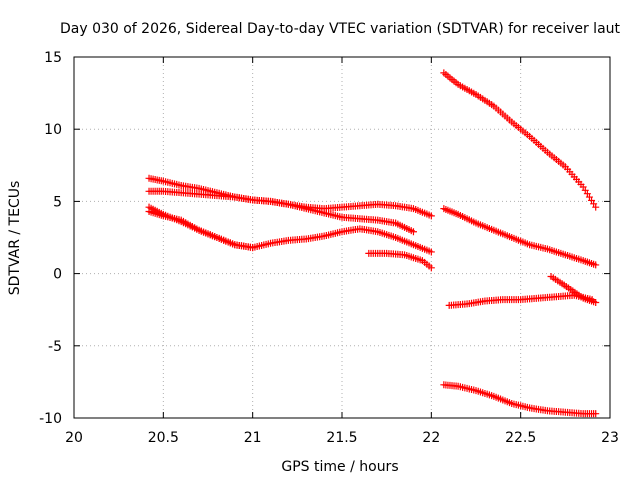 The image size is (640, 480). I want to click on x-tick-label: 20, so click(74, 438).